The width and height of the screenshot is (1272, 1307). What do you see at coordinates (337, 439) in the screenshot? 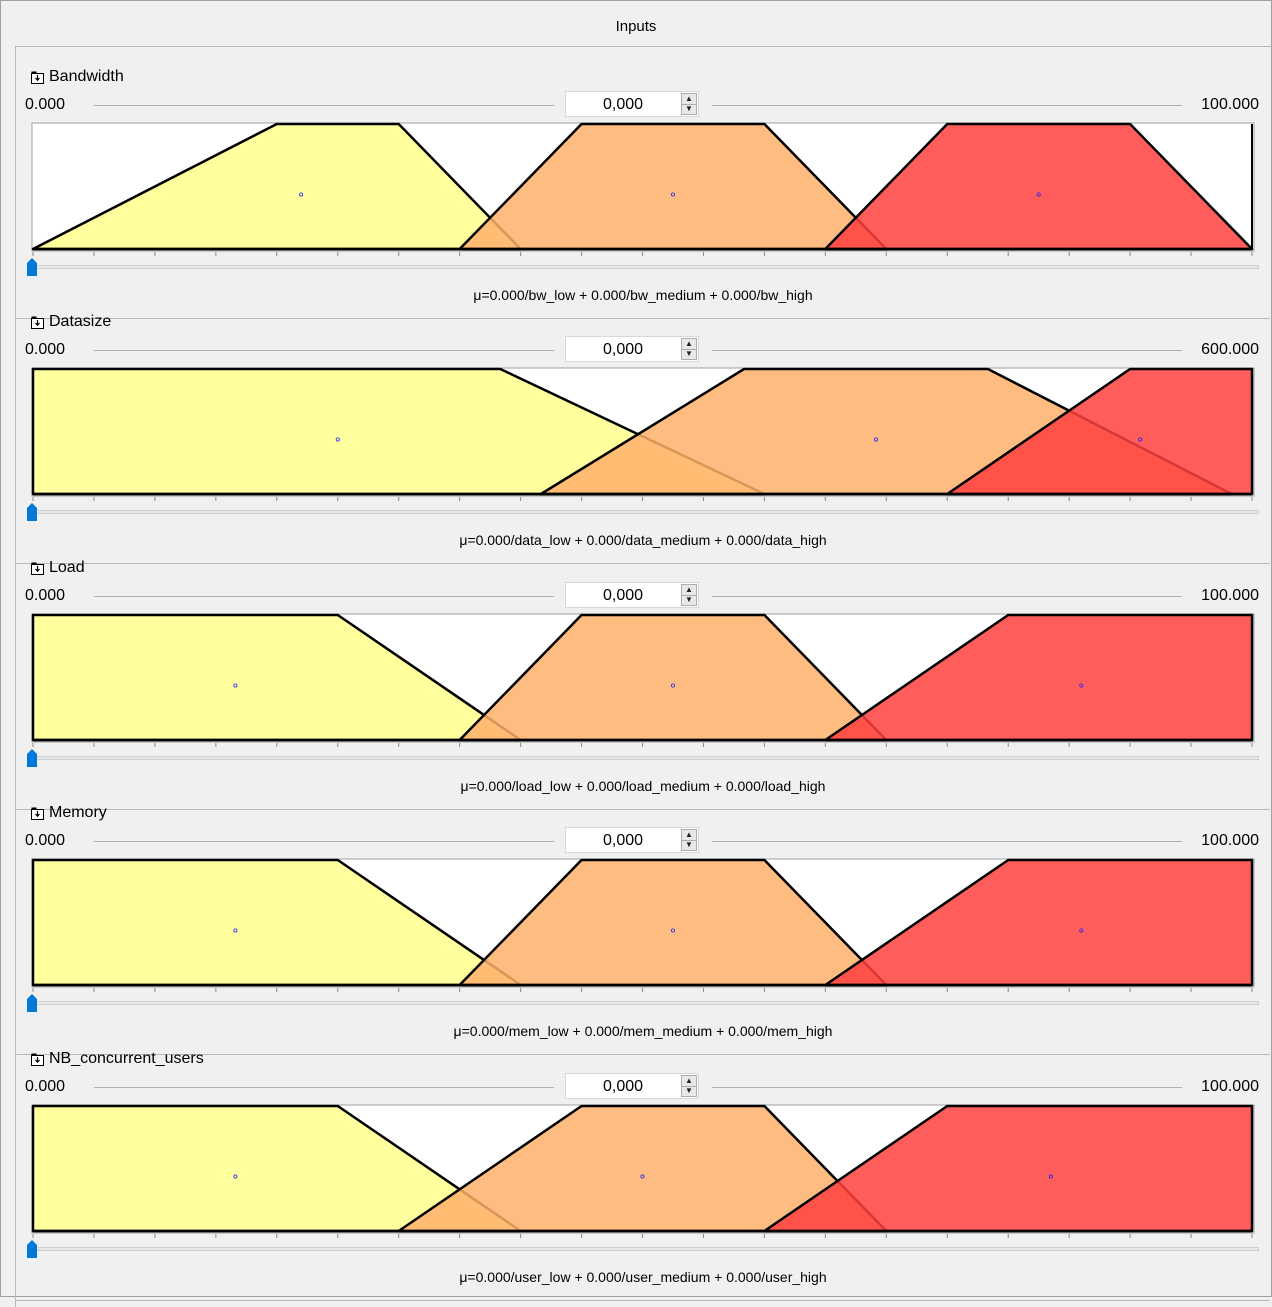
I see `centroid-data_low` at bounding box center [337, 439].